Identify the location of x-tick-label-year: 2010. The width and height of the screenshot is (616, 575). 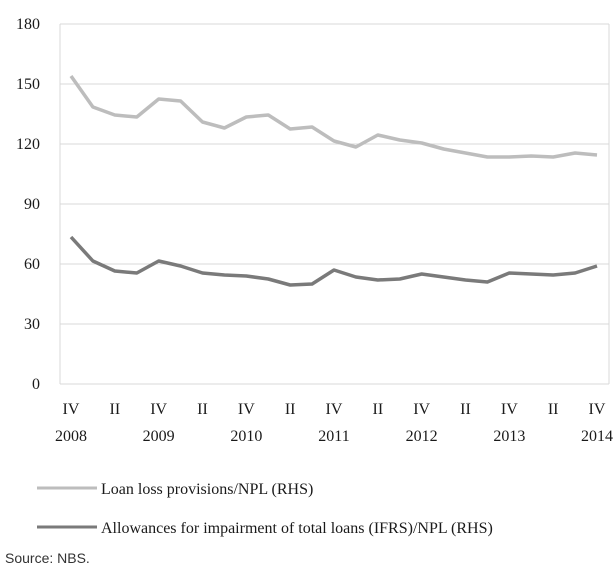
(246, 436).